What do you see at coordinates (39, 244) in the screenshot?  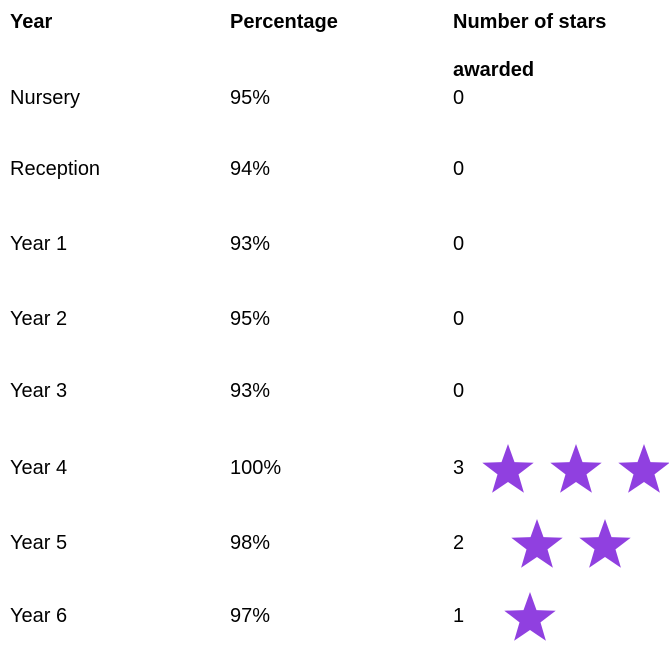 I see `year: Year 1` at bounding box center [39, 244].